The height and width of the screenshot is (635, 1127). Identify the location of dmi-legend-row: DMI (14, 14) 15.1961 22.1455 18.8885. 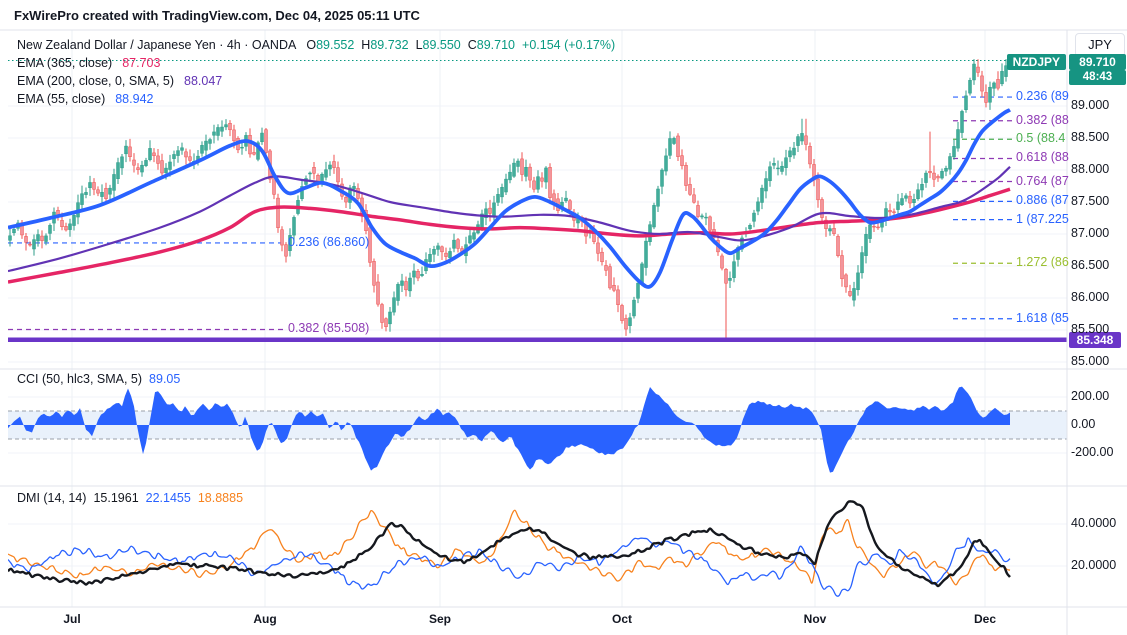
(130, 498).